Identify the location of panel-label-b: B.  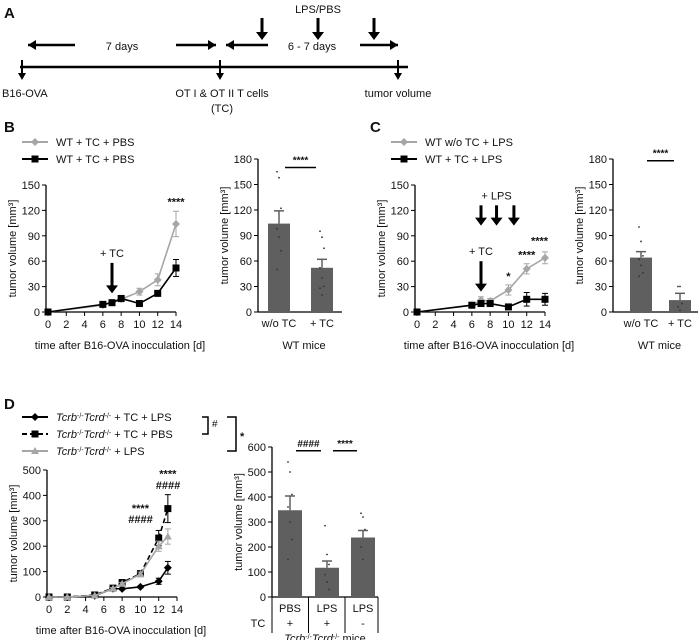
(9, 127).